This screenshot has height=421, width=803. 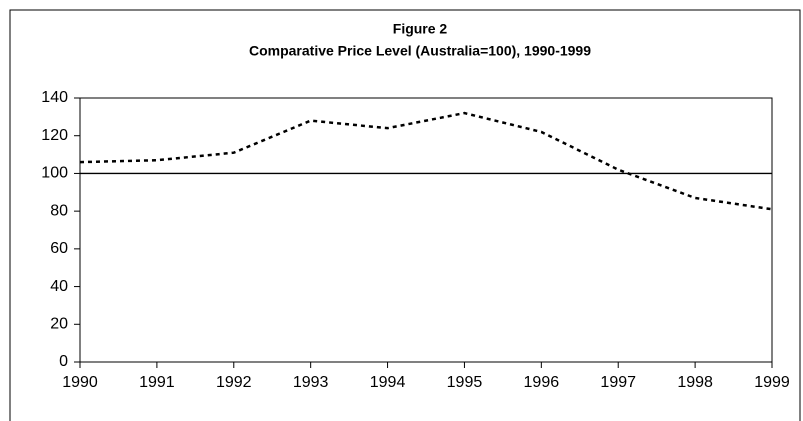 What do you see at coordinates (59, 324) in the screenshot?
I see `y-tick-label: 20` at bounding box center [59, 324].